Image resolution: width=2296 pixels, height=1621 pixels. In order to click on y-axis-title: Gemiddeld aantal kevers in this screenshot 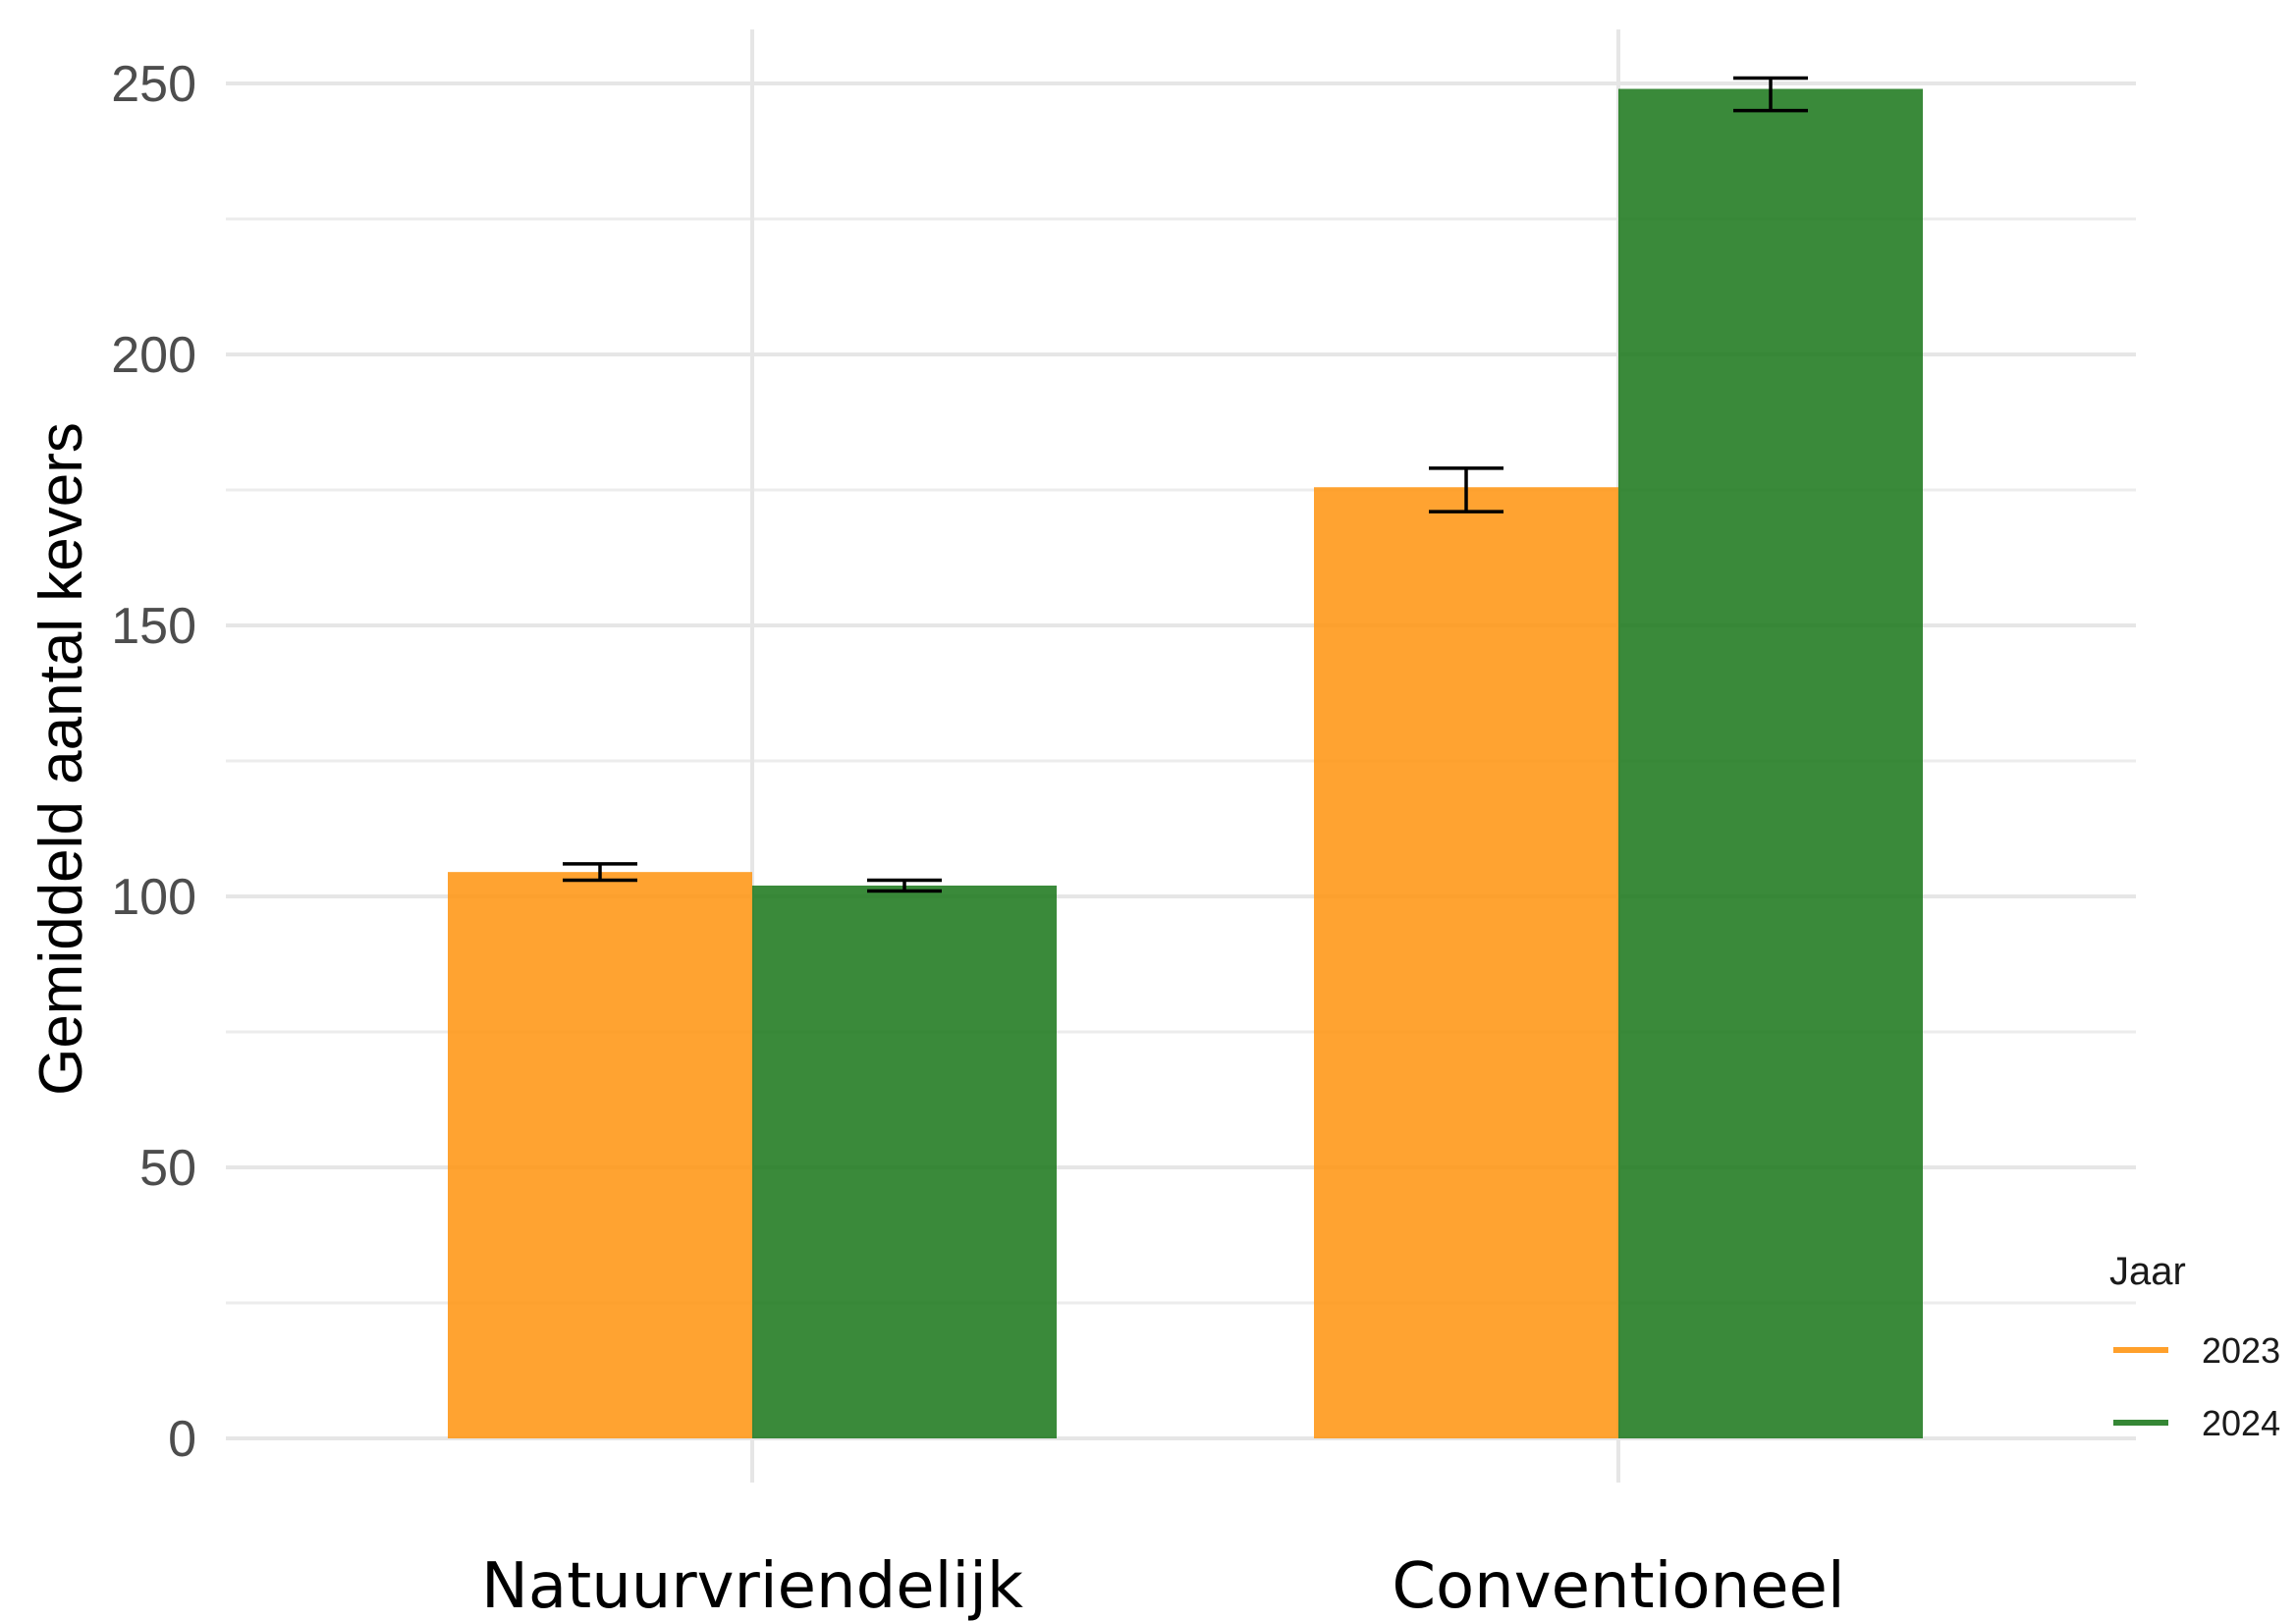, I will do `click(61, 759)`.